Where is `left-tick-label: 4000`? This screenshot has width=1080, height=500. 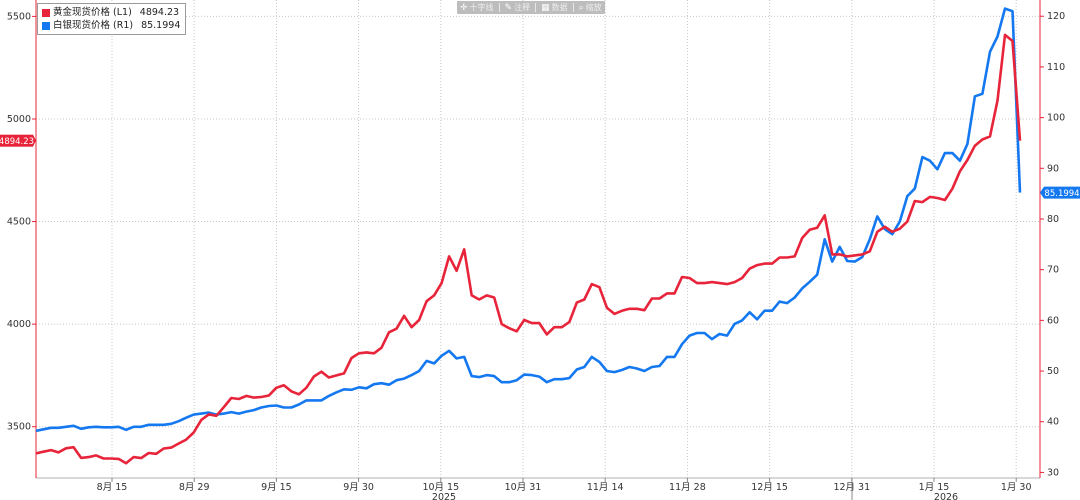
left-tick-label: 4000 is located at coordinates (19, 324).